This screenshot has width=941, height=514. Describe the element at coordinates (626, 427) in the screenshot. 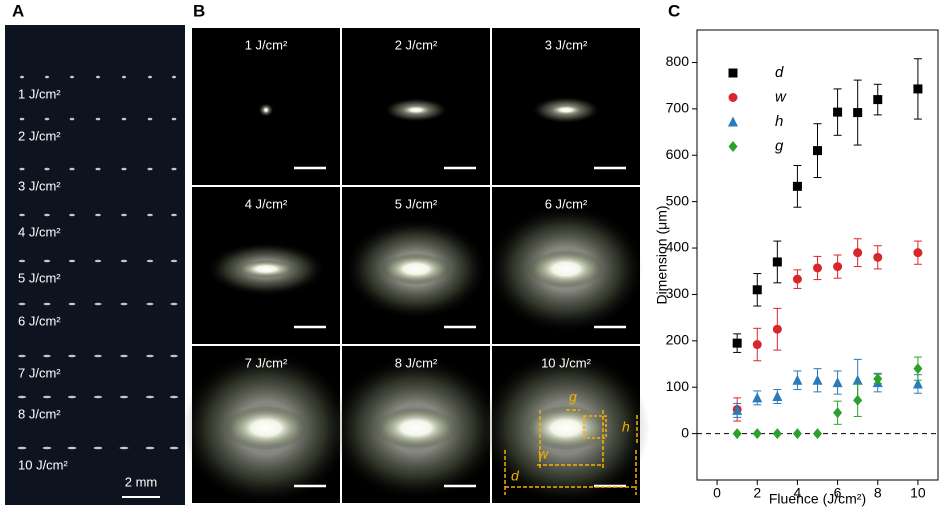

I see `annotation-label: h` at that location.